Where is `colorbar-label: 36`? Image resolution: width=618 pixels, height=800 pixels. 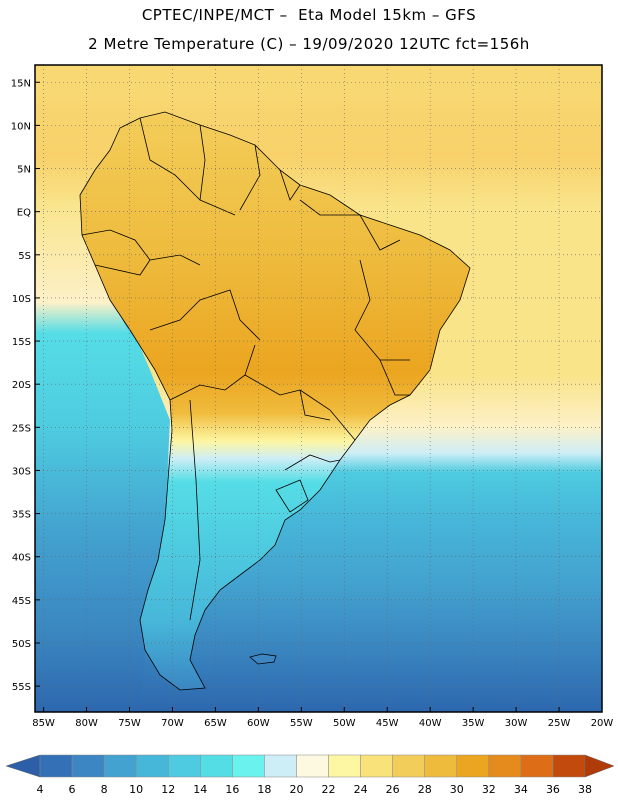
colorbar-label: 36 is located at coordinates (553, 789).